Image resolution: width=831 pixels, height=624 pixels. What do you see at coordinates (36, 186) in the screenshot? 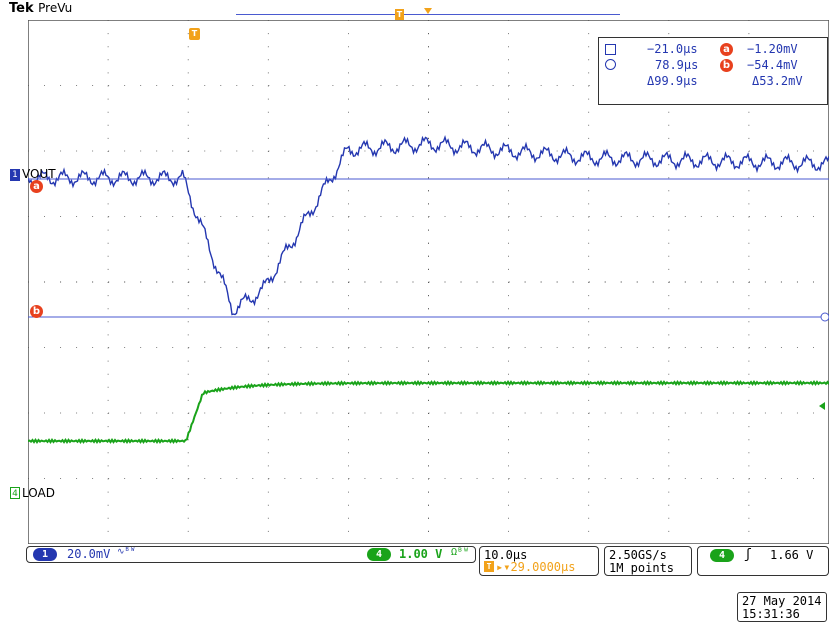
I see `cursor-a-badge-icon: a` at bounding box center [36, 186].